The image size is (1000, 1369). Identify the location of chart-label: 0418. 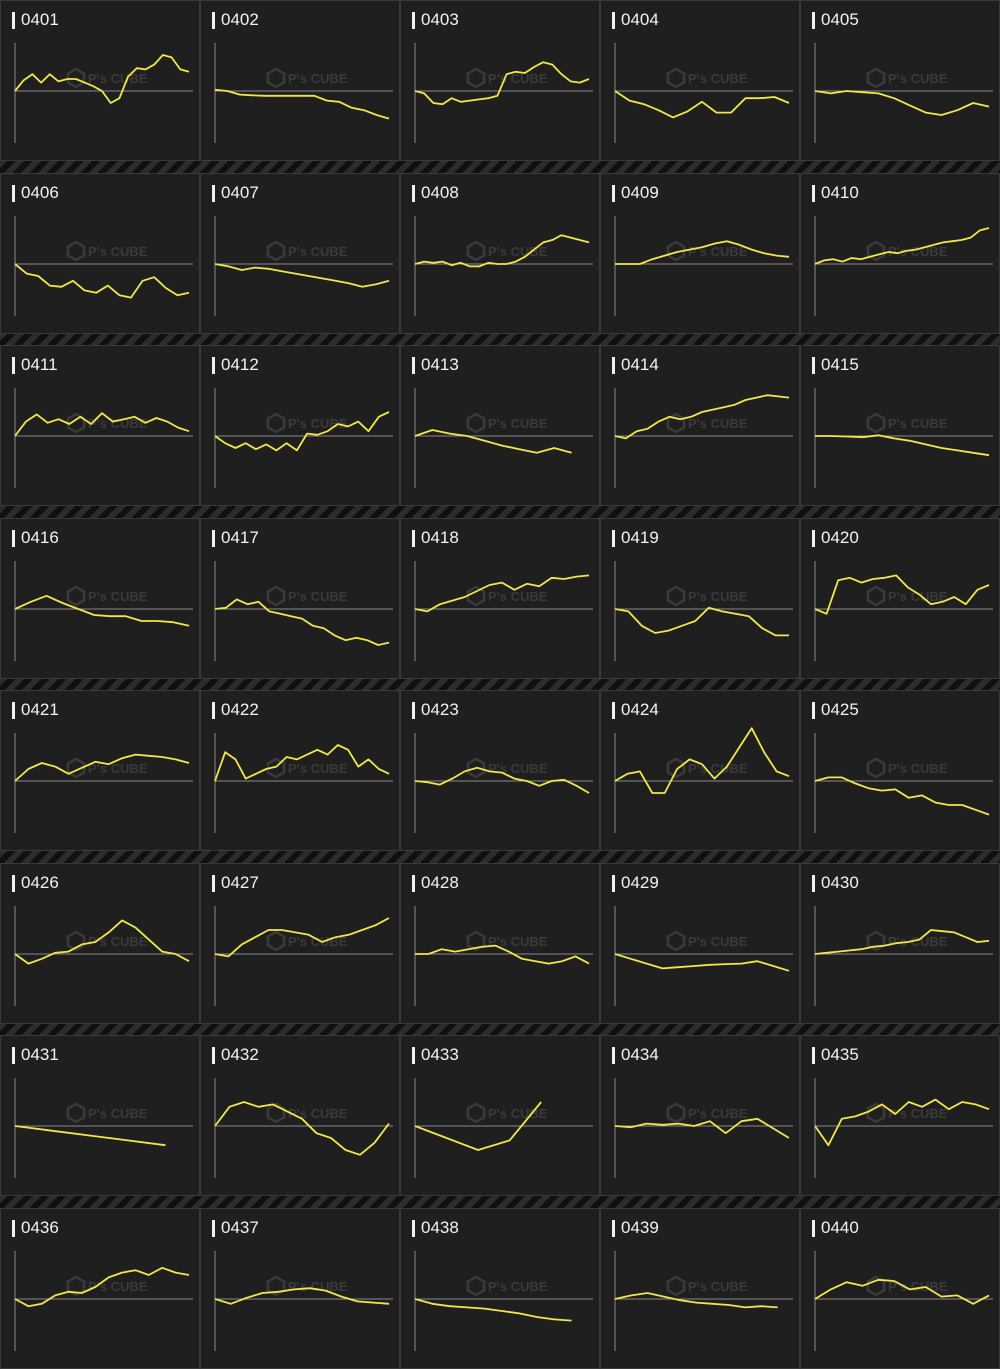
(440, 537).